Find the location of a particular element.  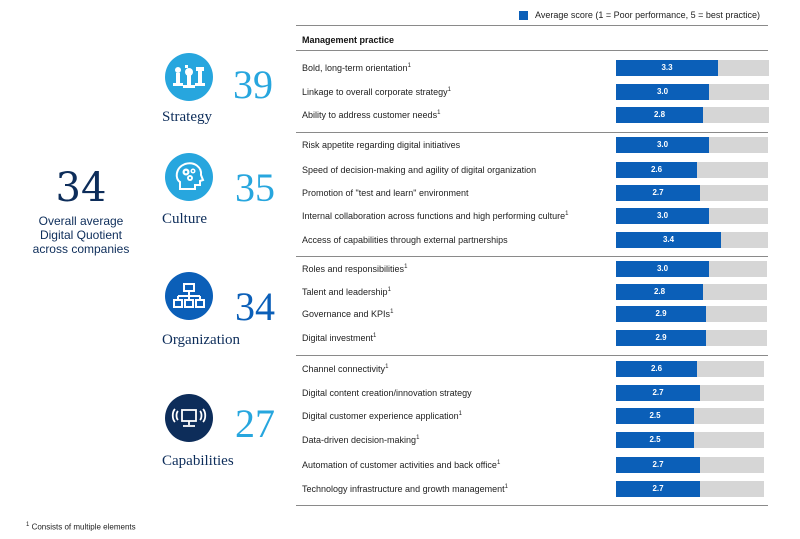

practice-label: Linkage to overall corporate strategy1 is located at coordinates (376, 92).